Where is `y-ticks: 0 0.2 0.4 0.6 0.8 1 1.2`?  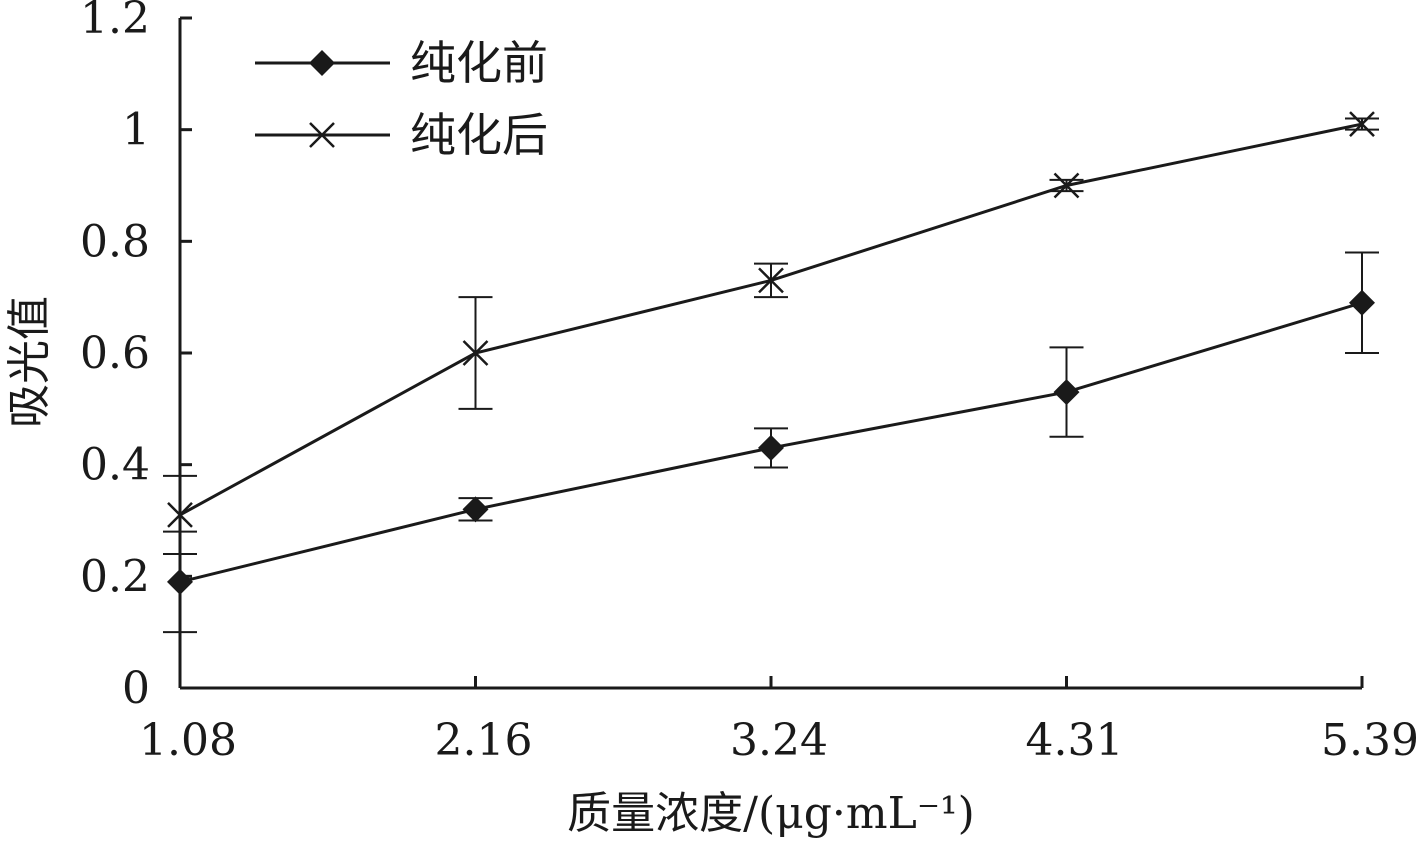
y-ticks: 0 0.2 0.4 0.6 0.8 1 1.2 is located at coordinates (136, 357).